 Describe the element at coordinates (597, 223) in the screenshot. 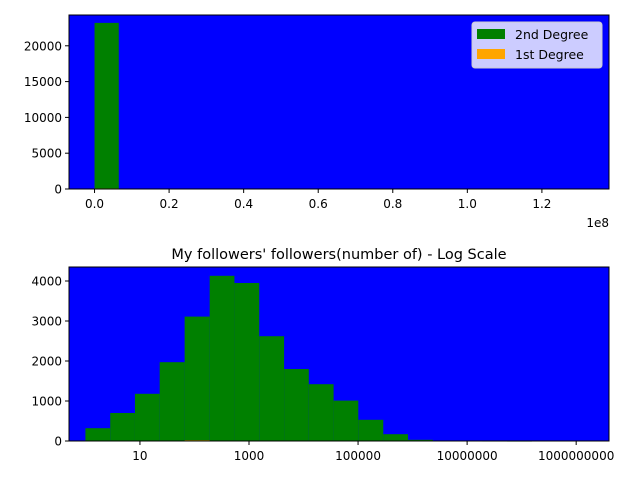

I see `top-x-scale-label: 1e8` at that location.